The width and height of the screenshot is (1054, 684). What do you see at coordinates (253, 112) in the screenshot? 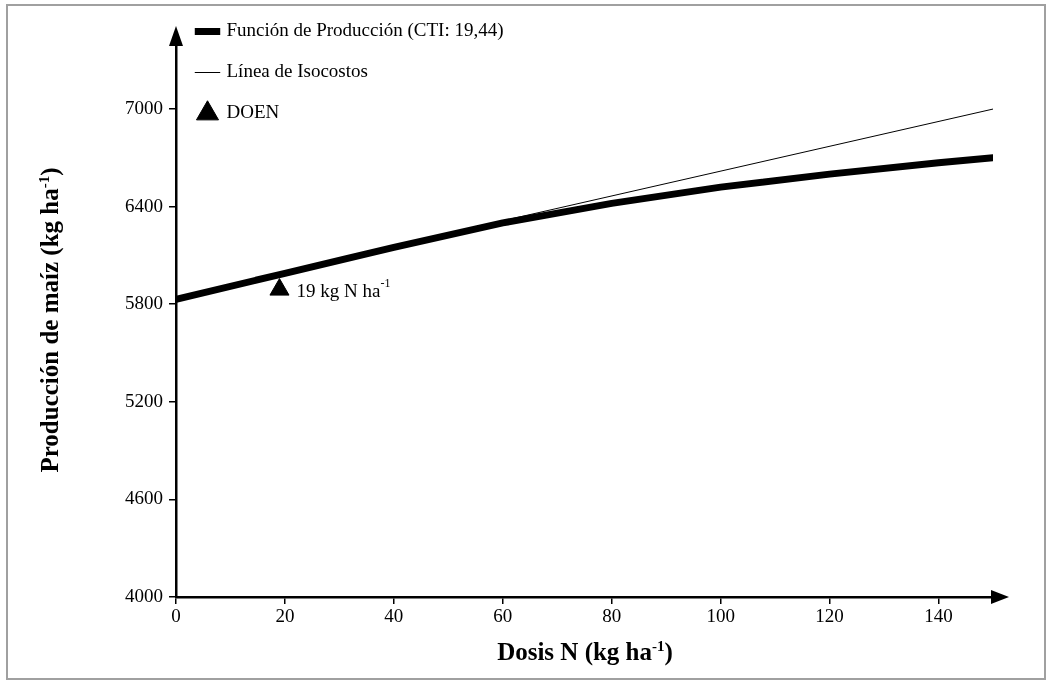
I see `legend-label: DOEN` at bounding box center [253, 112].